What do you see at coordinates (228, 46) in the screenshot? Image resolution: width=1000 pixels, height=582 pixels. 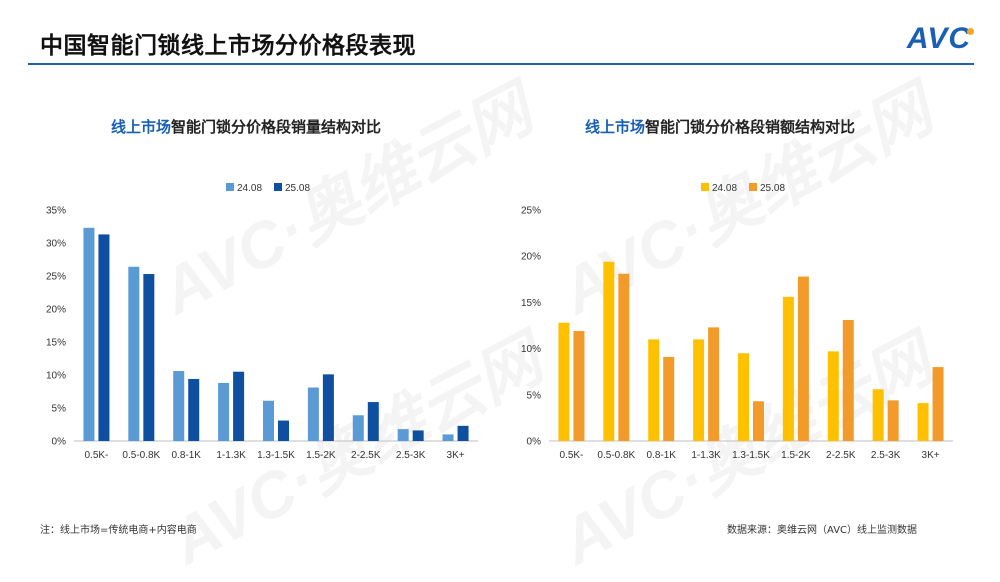 I see `page-title: 中国智能门锁线上市场分价格段表现` at bounding box center [228, 46].